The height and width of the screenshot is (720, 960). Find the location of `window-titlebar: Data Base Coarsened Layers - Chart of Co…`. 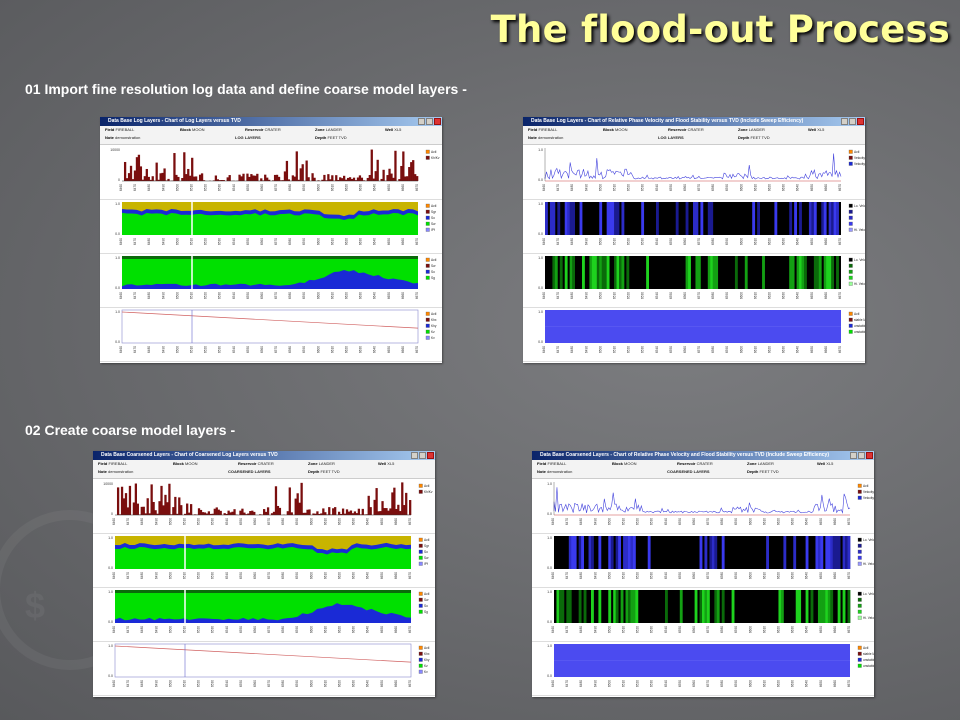

window-titlebar: Data Base Coarsened Layers - Chart of Co… is located at coordinates (264, 455).